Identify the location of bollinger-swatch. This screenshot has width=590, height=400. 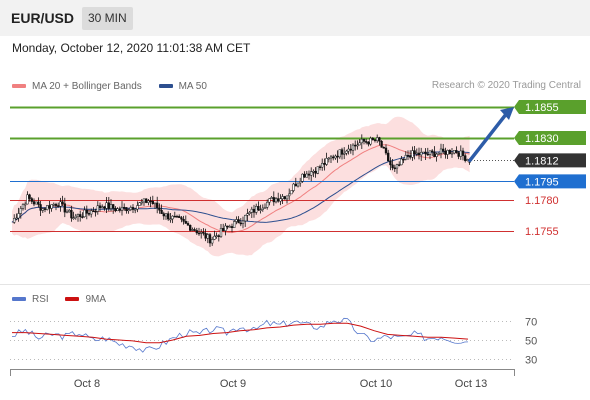
(19, 86).